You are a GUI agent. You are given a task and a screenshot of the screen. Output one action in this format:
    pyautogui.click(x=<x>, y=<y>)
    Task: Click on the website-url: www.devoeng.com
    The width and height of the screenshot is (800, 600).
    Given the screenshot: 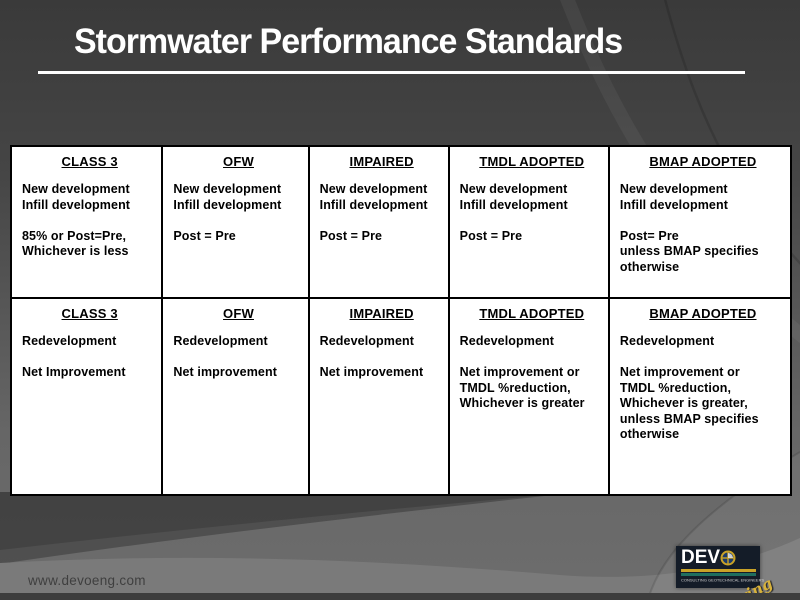 What is the action you would take?
    pyautogui.click(x=87, y=580)
    